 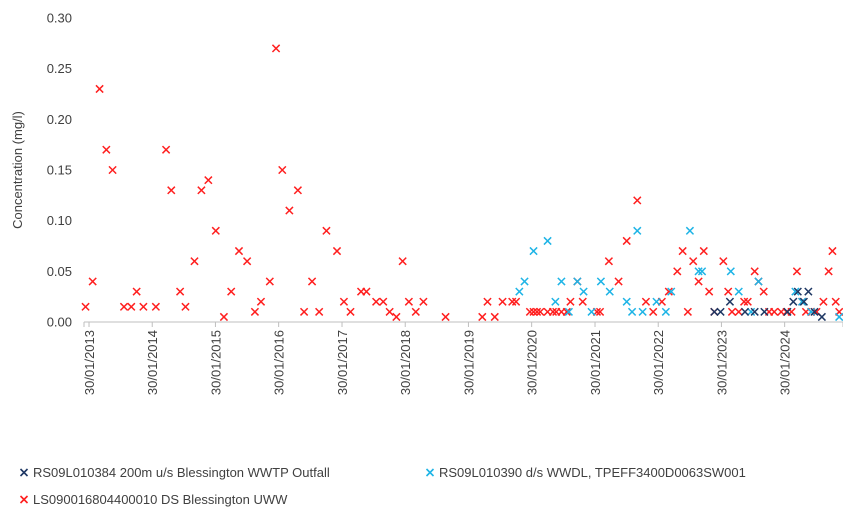 What do you see at coordinates (89, 362) in the screenshot?
I see `x-tick-label: 30/01/2013` at bounding box center [89, 362].